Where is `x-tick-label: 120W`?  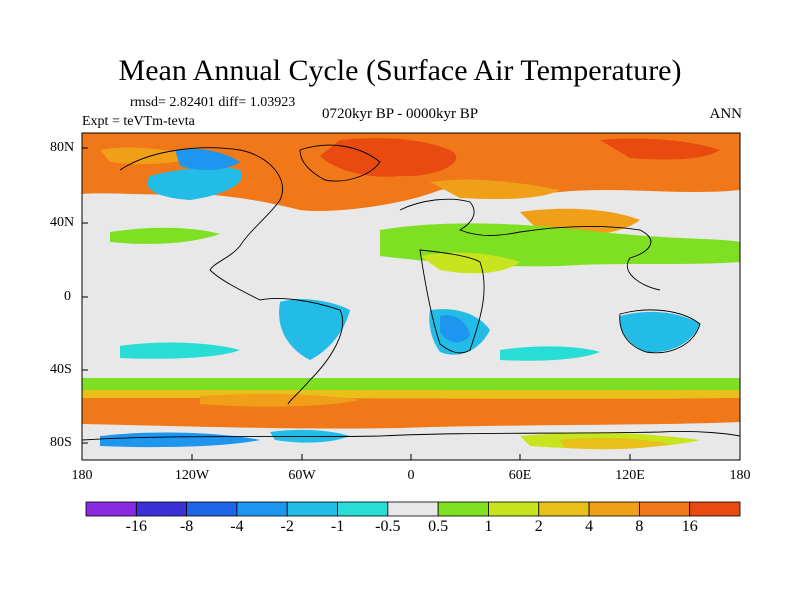
x-tick-label: 120W is located at coordinates (192, 475).